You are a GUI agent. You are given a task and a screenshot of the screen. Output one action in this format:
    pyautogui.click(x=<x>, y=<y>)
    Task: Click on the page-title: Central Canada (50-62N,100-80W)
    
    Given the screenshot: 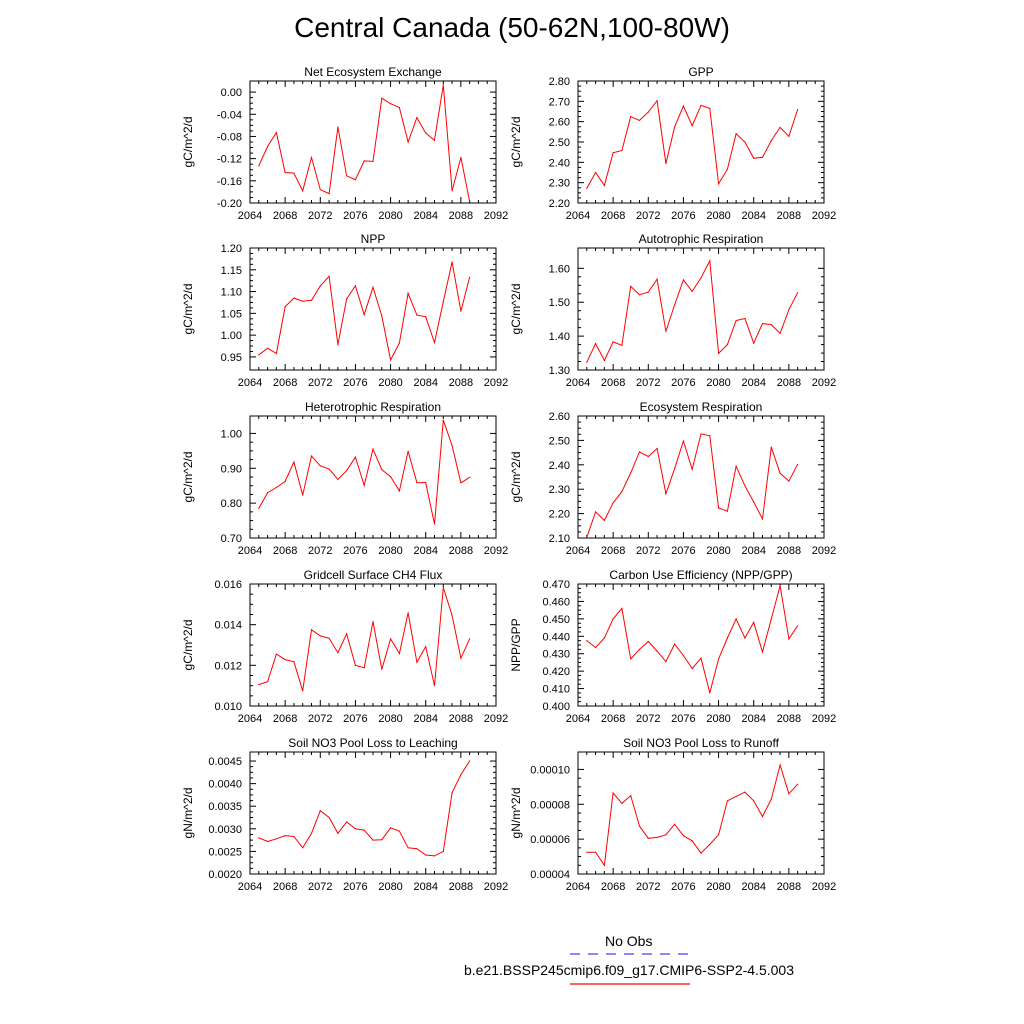 What is the action you would take?
    pyautogui.click(x=512, y=27)
    